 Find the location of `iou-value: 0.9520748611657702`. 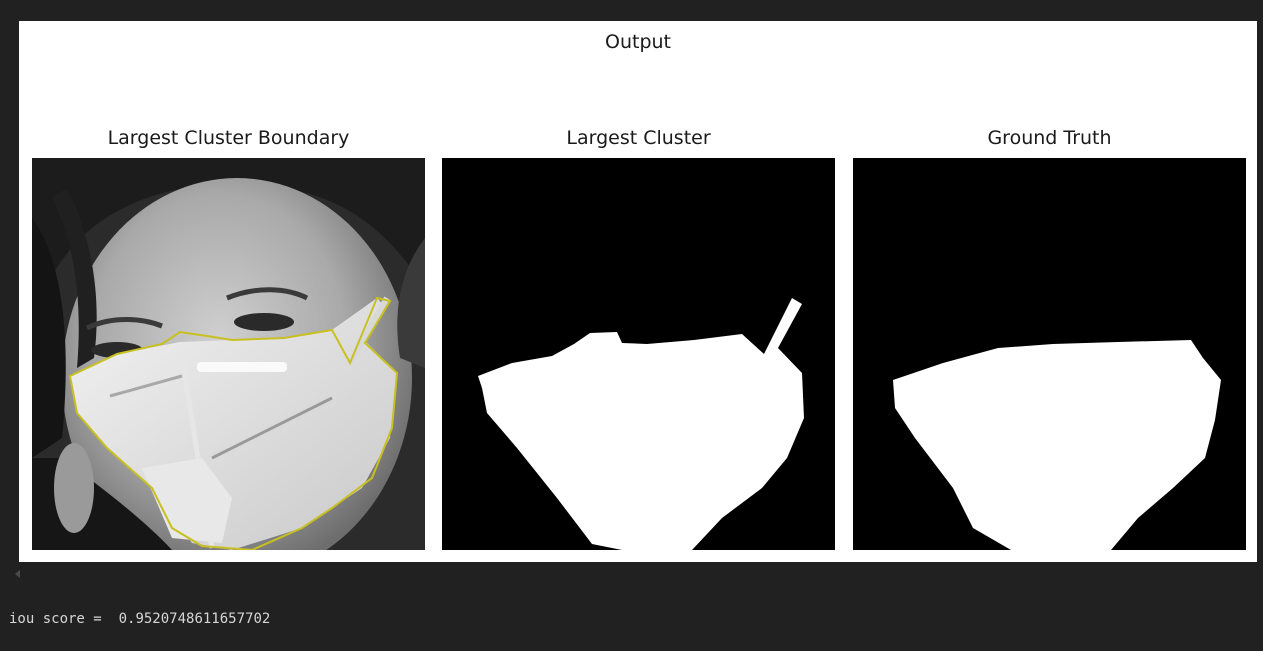

iou-value: 0.9520748611657702 is located at coordinates (194, 619).